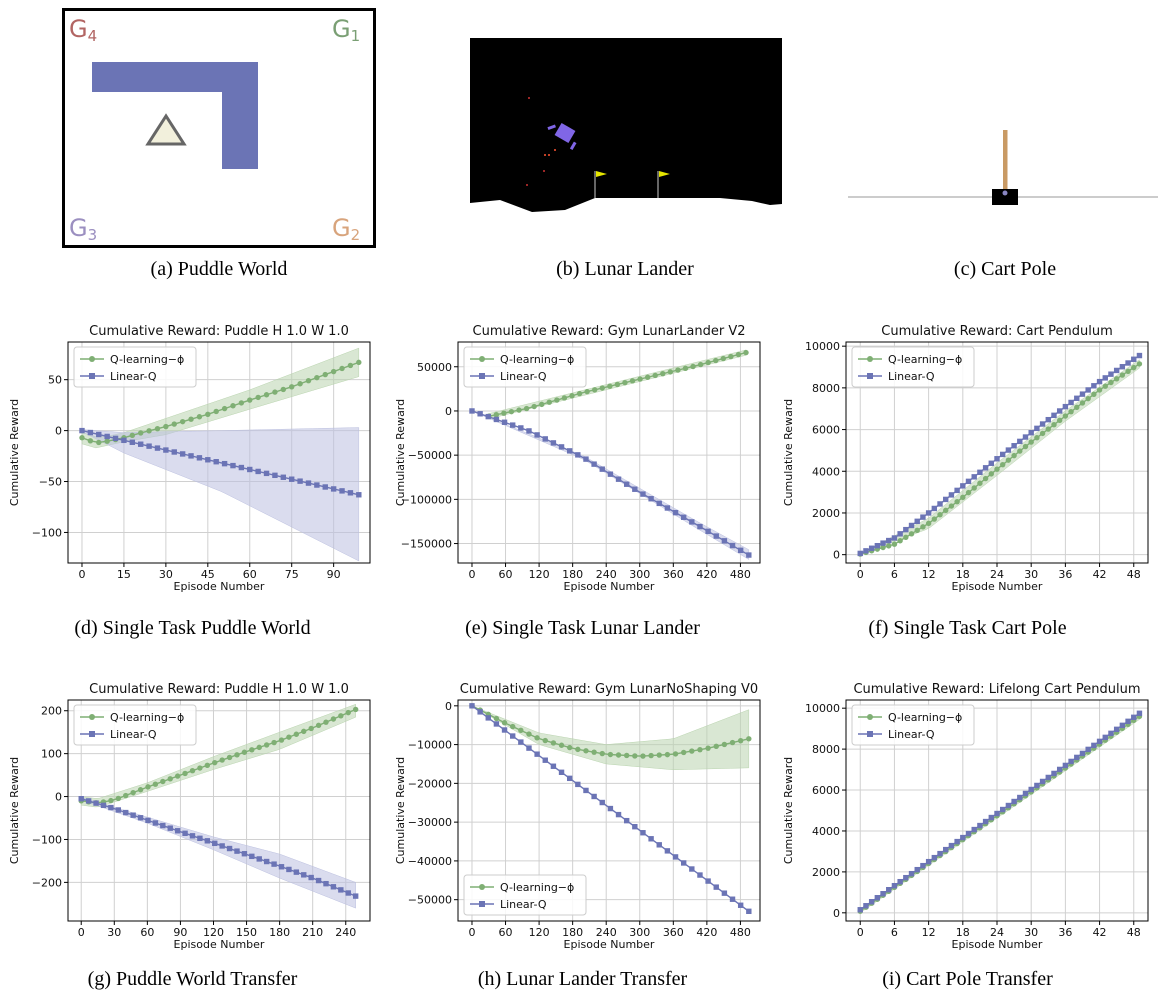 The width and height of the screenshot is (1159, 999). I want to click on puddle-world-border, so click(219, 128).